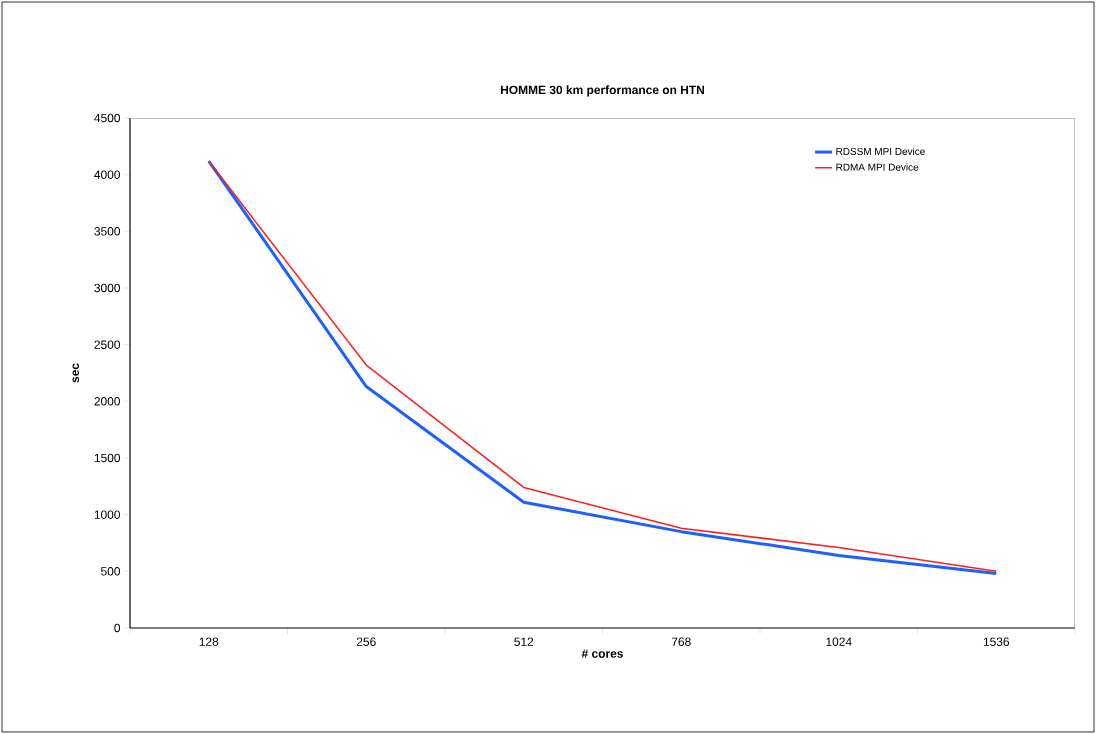 This screenshot has width=1096, height=734. Describe the element at coordinates (117, 628) in the screenshot. I see `y-tick-label: 0` at that location.